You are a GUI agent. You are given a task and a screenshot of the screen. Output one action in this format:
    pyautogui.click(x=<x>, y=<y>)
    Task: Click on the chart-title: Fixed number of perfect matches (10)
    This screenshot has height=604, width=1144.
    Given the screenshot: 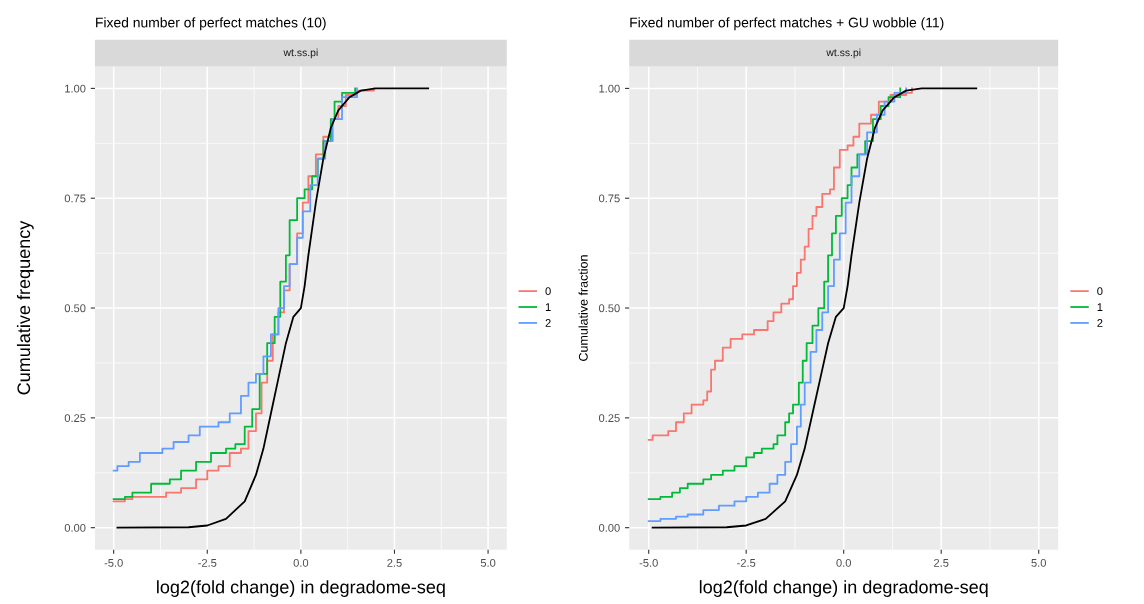 What is the action you would take?
    pyautogui.click(x=211, y=24)
    